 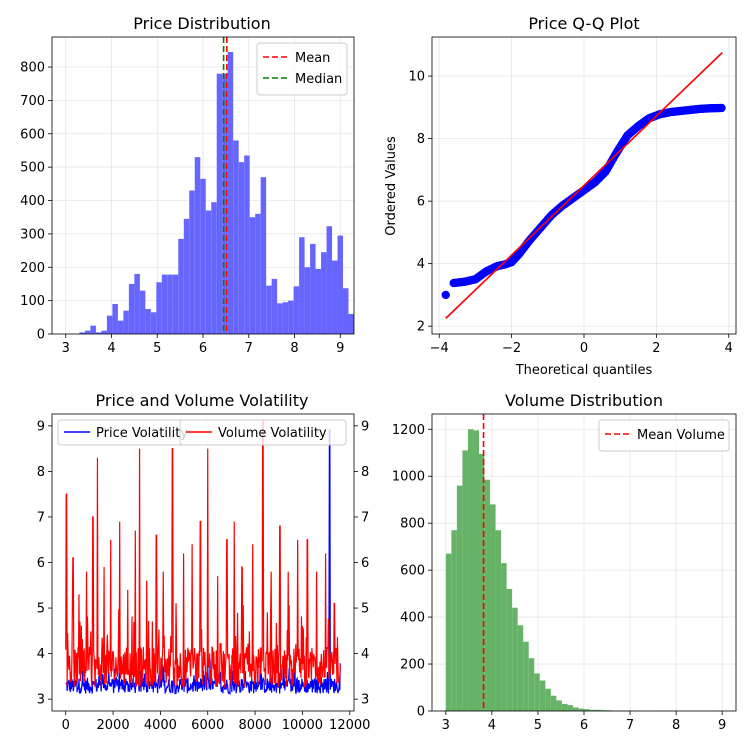 I want to click on x-tick-label: 8, so click(x=294, y=348).